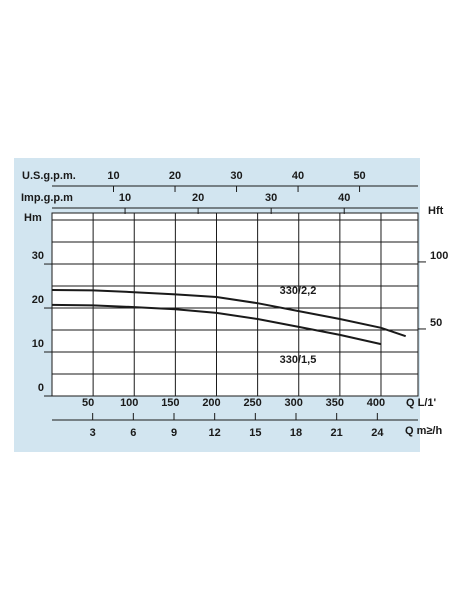 This screenshot has height=616, width=470. What do you see at coordinates (129, 403) in the screenshot?
I see `x-tick-label: 100` at bounding box center [129, 403].